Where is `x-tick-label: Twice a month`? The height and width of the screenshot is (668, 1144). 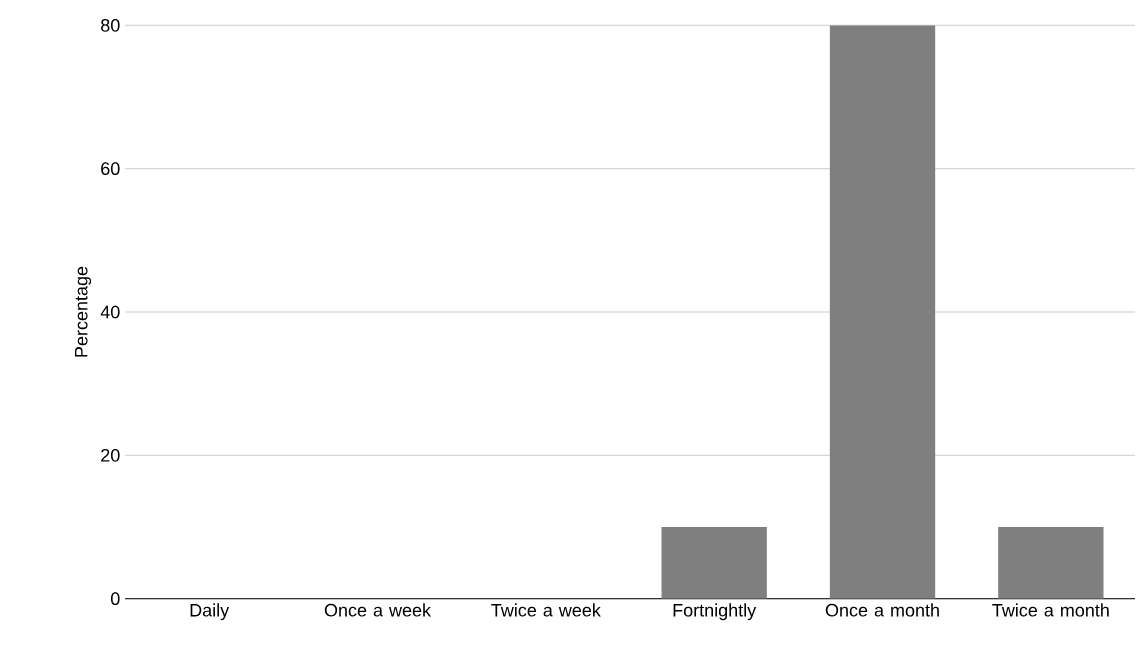
x-tick-label: Twice a month is located at coordinates (1050, 610).